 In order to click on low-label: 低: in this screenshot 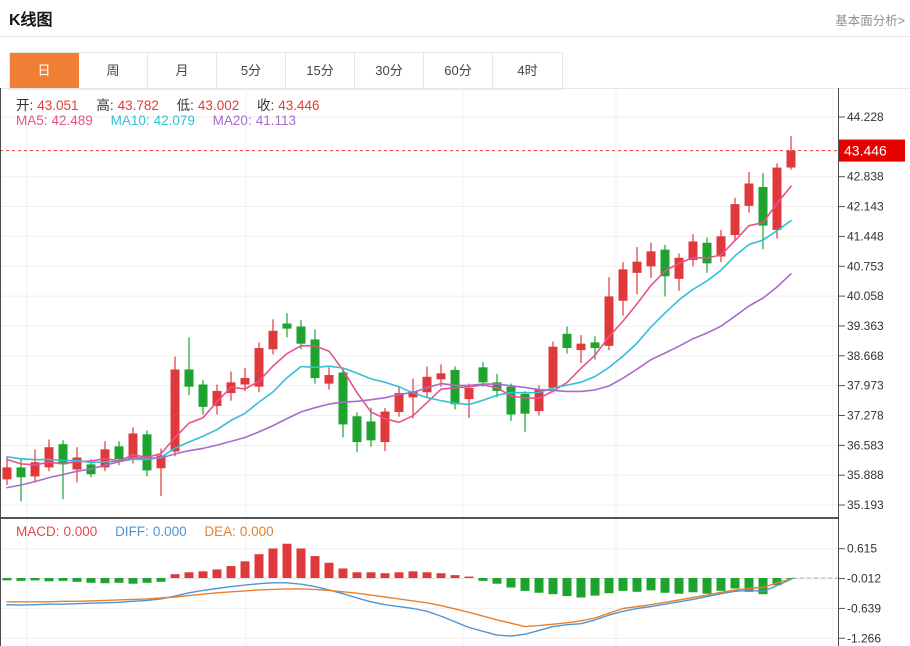, I will do `click(185, 105)`.